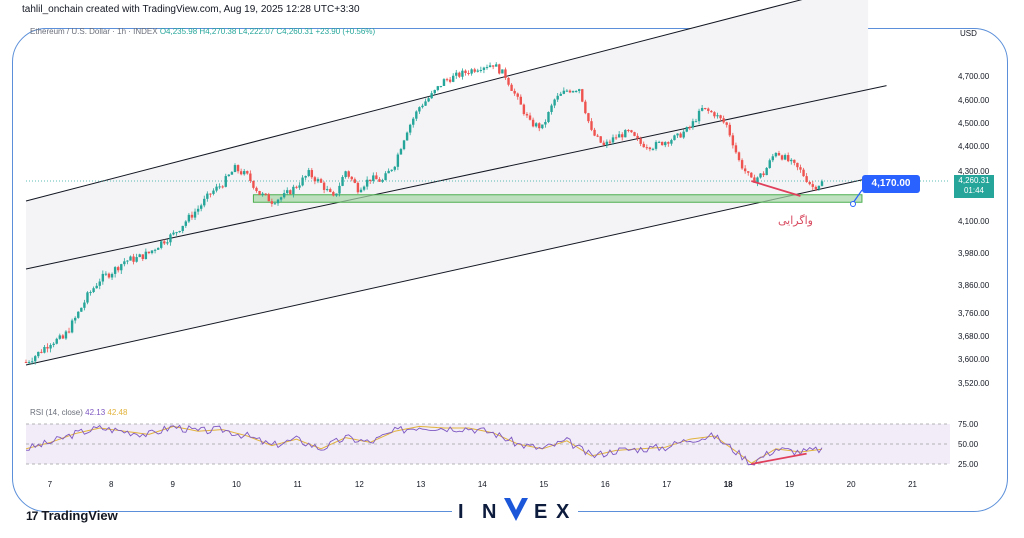 The image size is (1024, 538). I want to click on rsi-line, so click(424, 445).